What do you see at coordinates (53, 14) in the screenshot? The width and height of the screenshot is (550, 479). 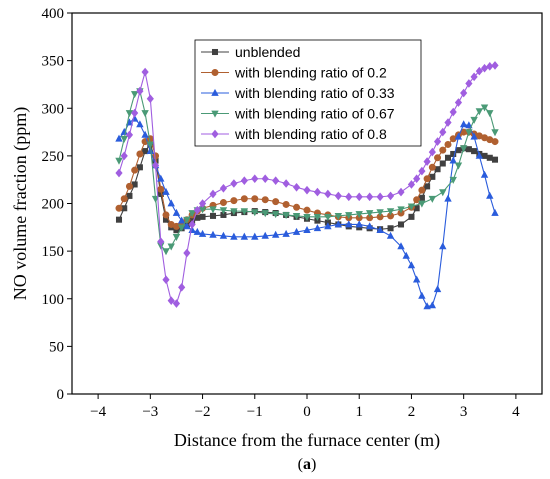 I see `y-tick-label: 400` at bounding box center [53, 14].